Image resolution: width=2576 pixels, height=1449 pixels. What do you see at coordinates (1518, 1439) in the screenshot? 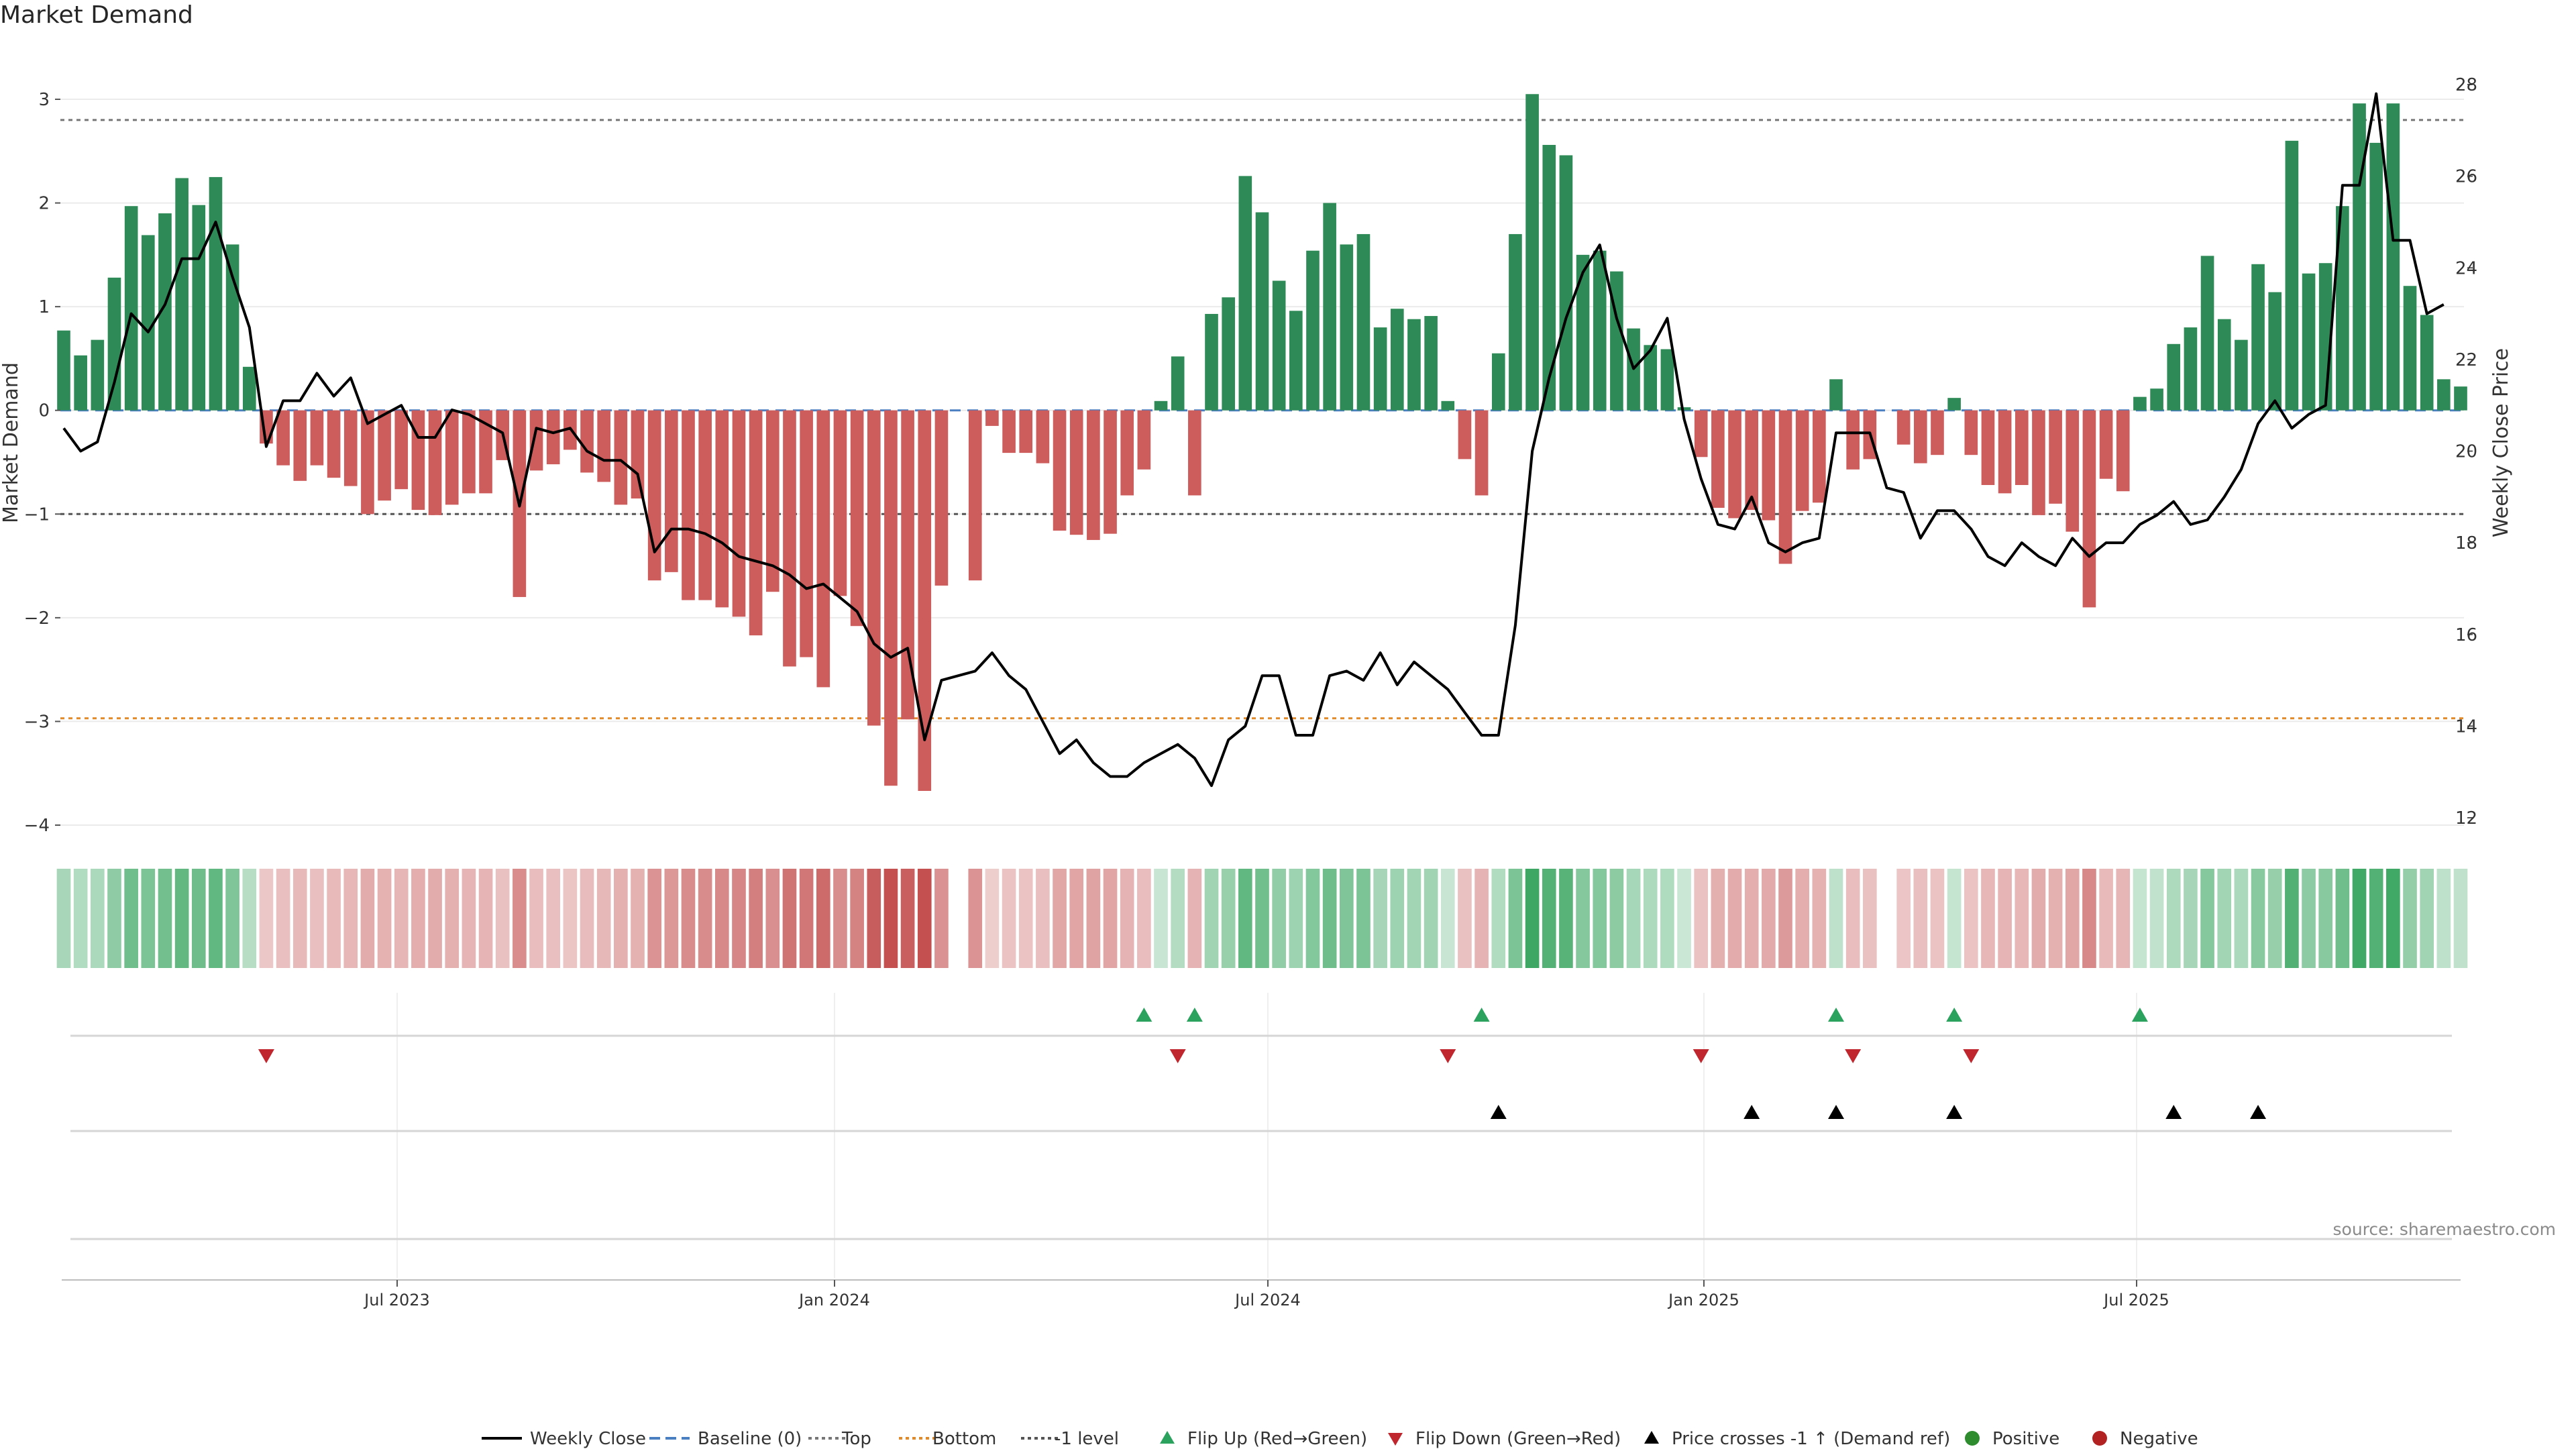
I see `legend-label-6: Flip Down (Green→Red)` at bounding box center [1518, 1439].